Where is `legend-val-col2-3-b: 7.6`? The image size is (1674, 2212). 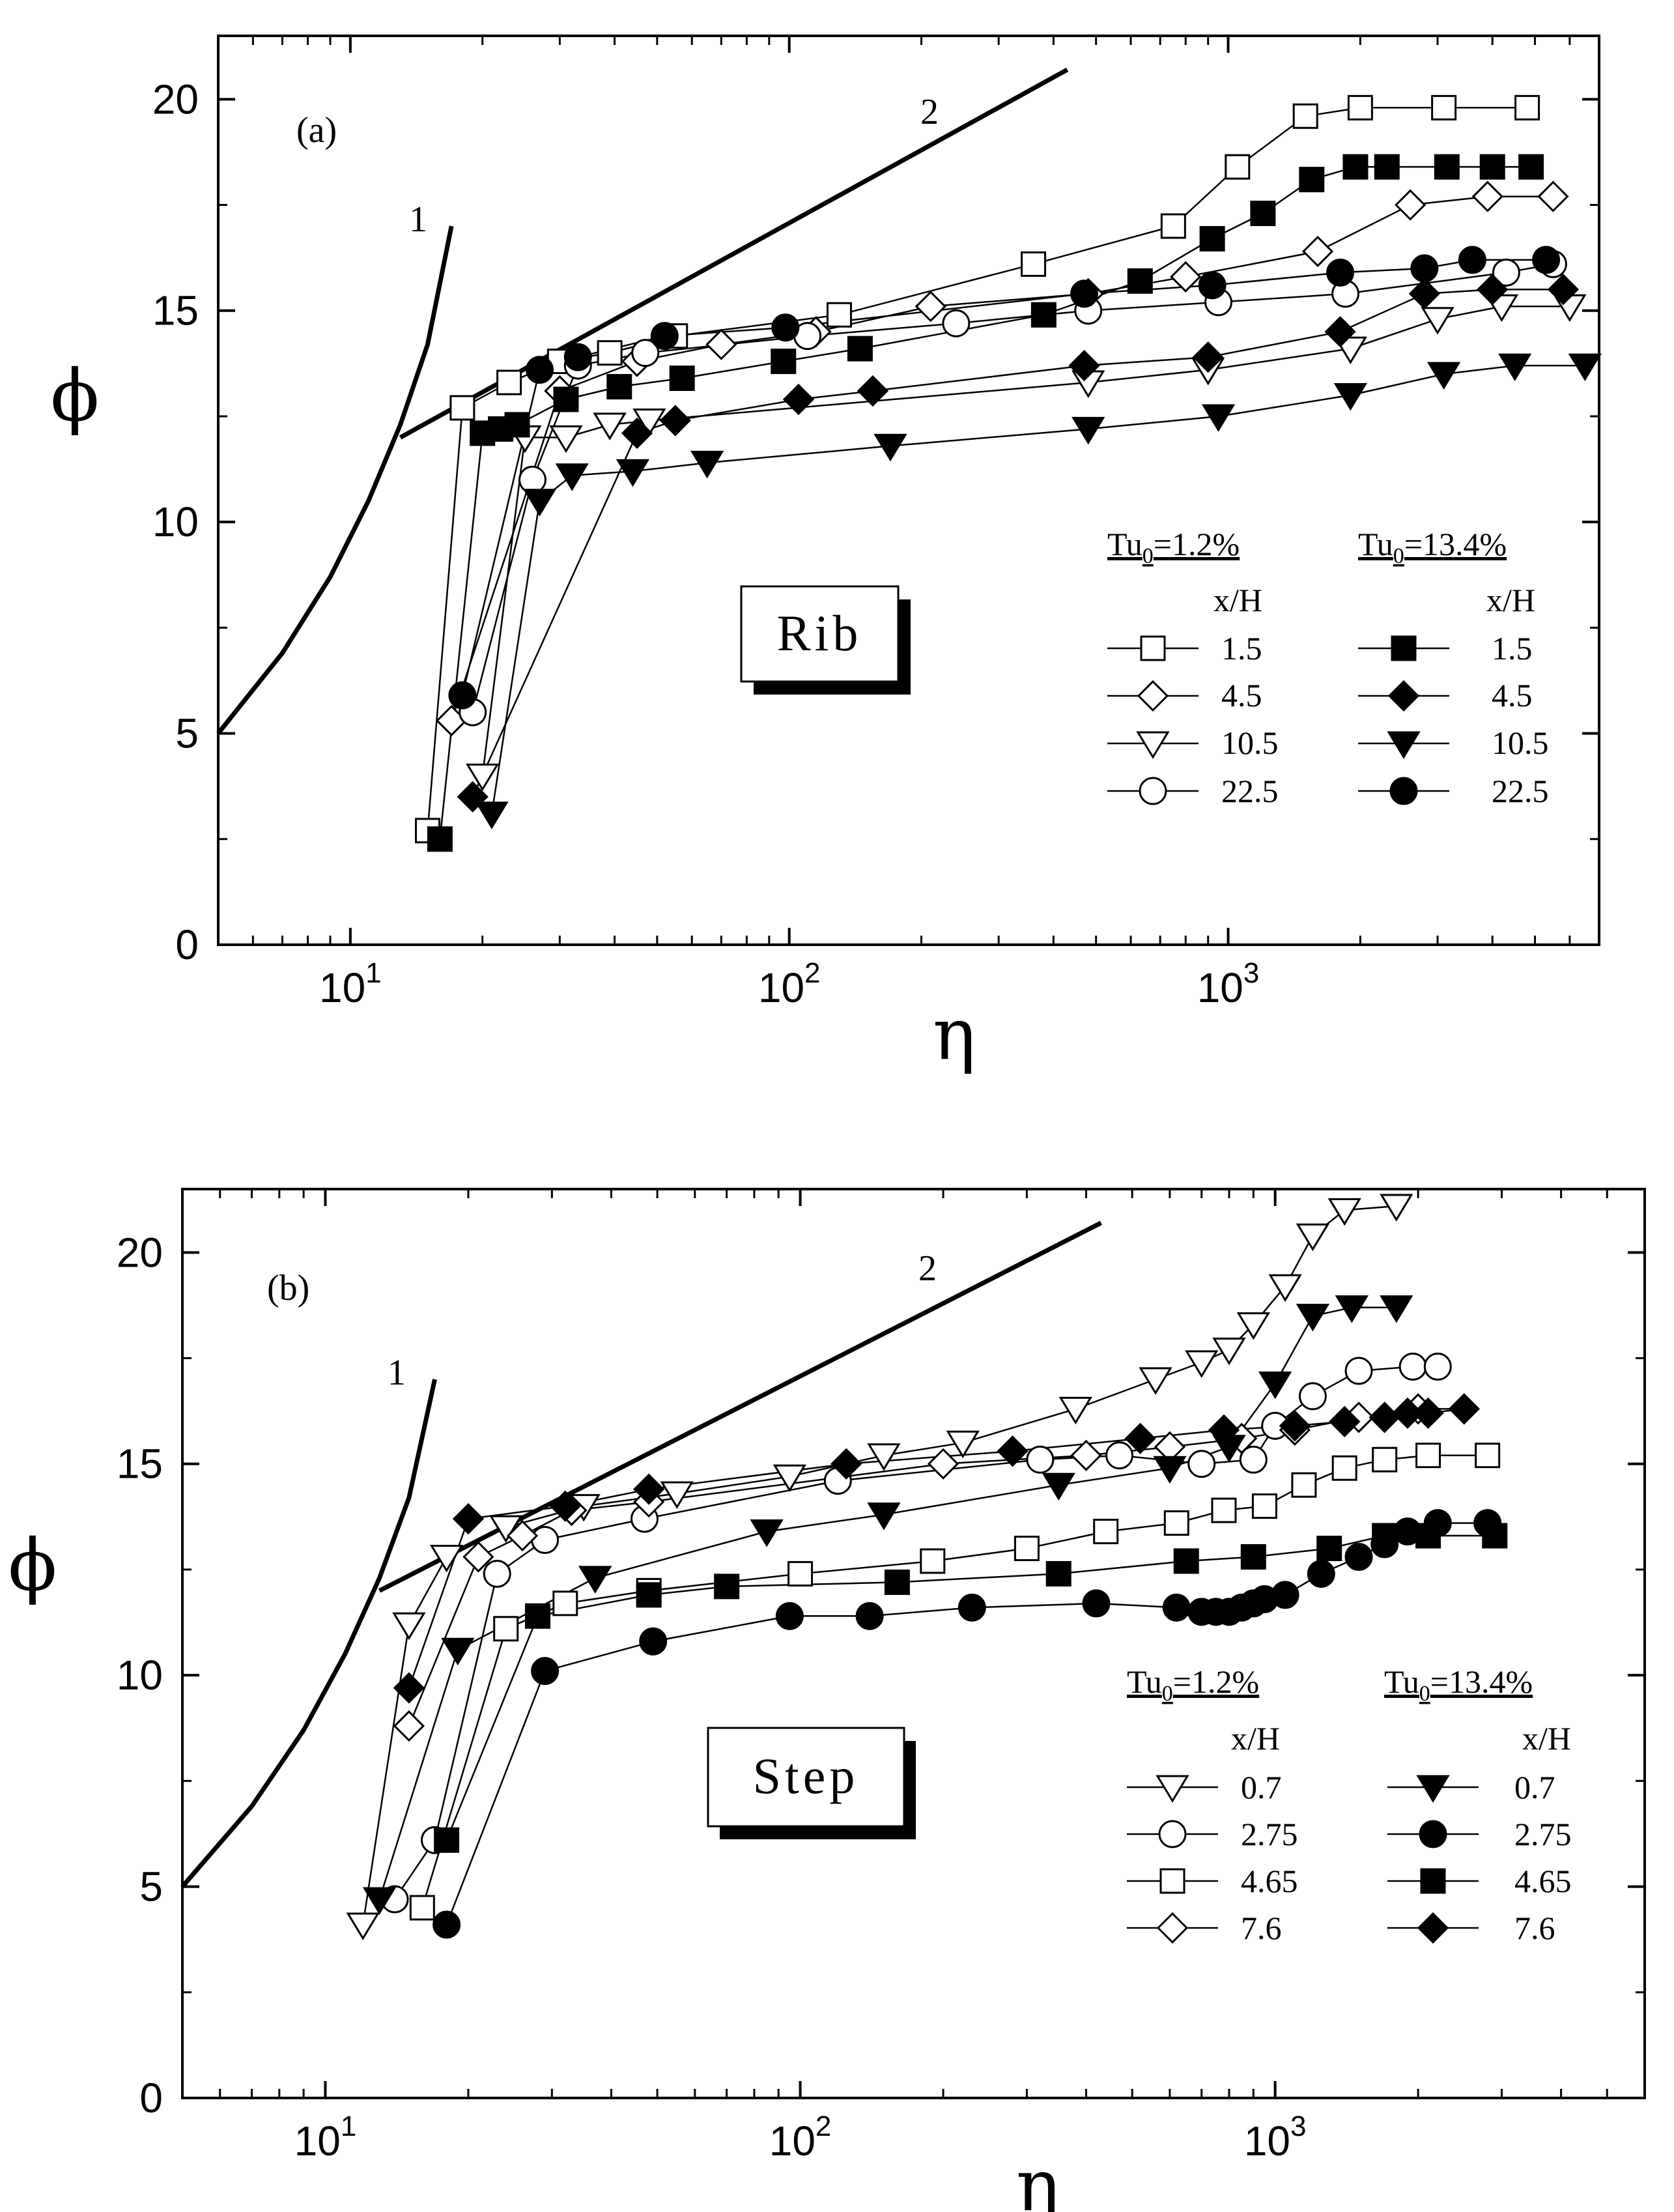
legend-val-col2-3-b: 7.6 is located at coordinates (1535, 1928).